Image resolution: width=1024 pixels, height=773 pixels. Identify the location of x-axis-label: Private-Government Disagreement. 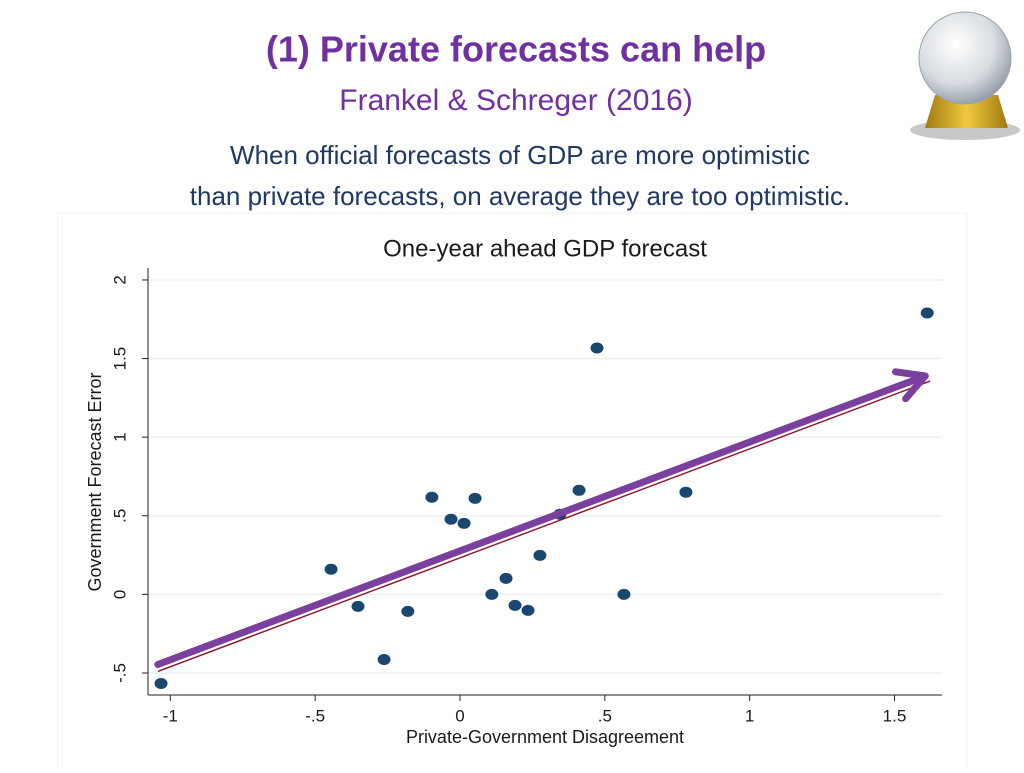
(545, 737).